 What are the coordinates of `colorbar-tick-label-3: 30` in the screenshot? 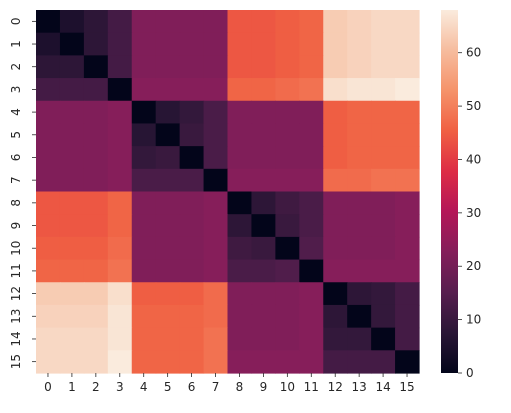 It's located at (473, 213).